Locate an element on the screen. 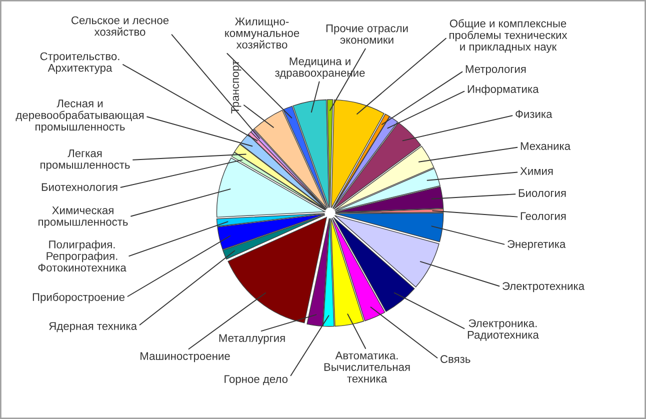 This screenshot has height=419, width=646. slice-label: Электротехника is located at coordinates (543, 287).